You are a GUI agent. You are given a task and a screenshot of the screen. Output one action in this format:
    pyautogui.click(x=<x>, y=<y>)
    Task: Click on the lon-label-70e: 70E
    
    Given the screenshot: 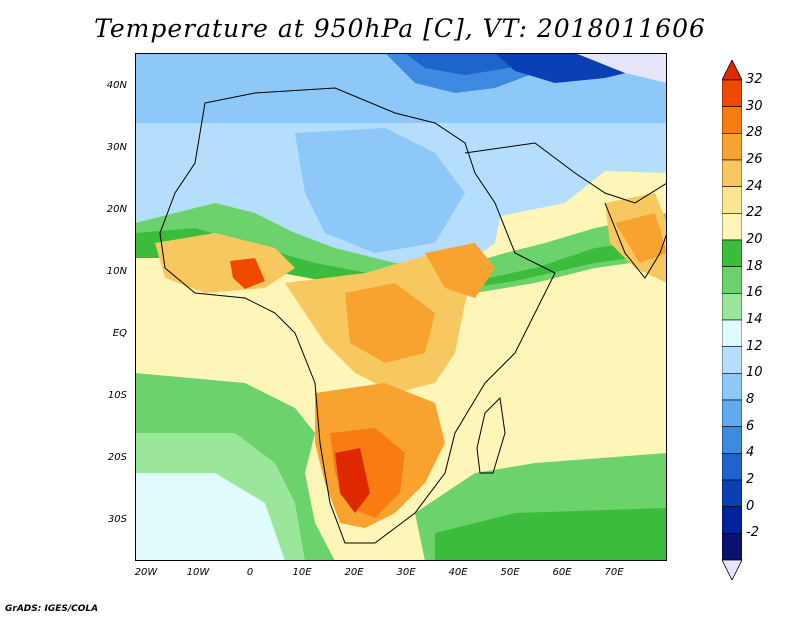 What is the action you would take?
    pyautogui.click(x=614, y=572)
    